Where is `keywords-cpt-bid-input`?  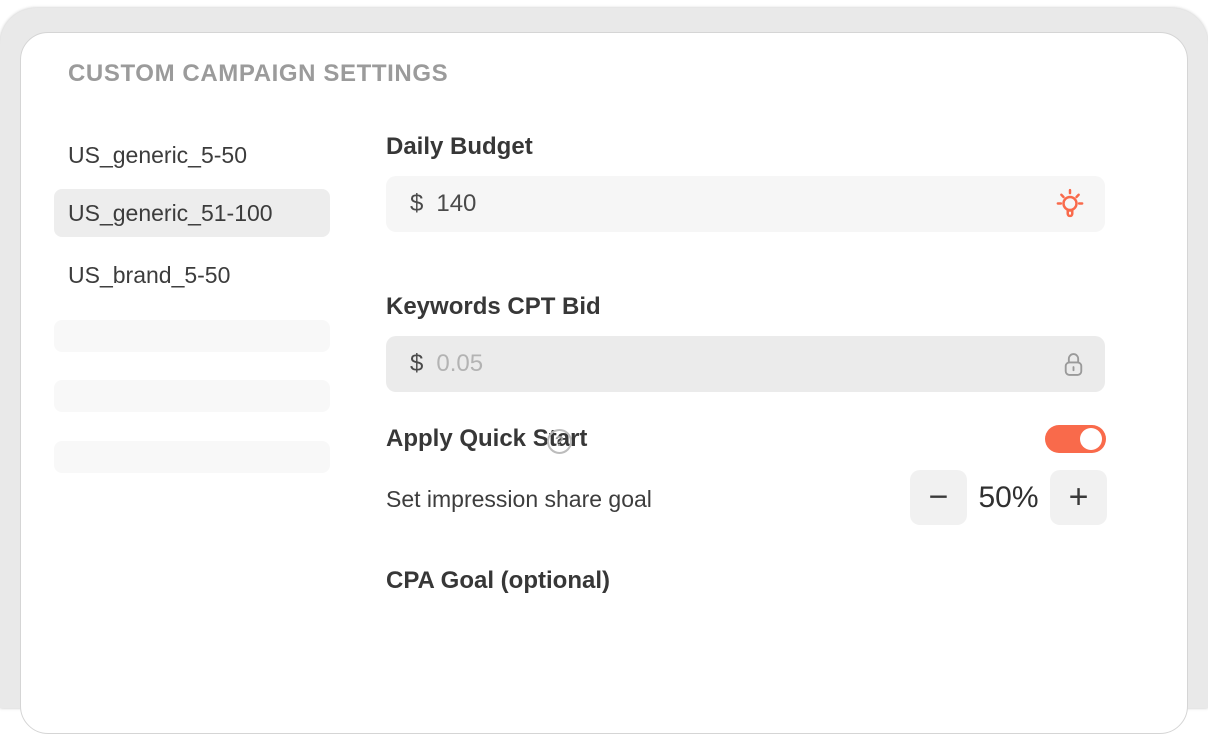
keywords-cpt-bid-input is located at coordinates (749, 364).